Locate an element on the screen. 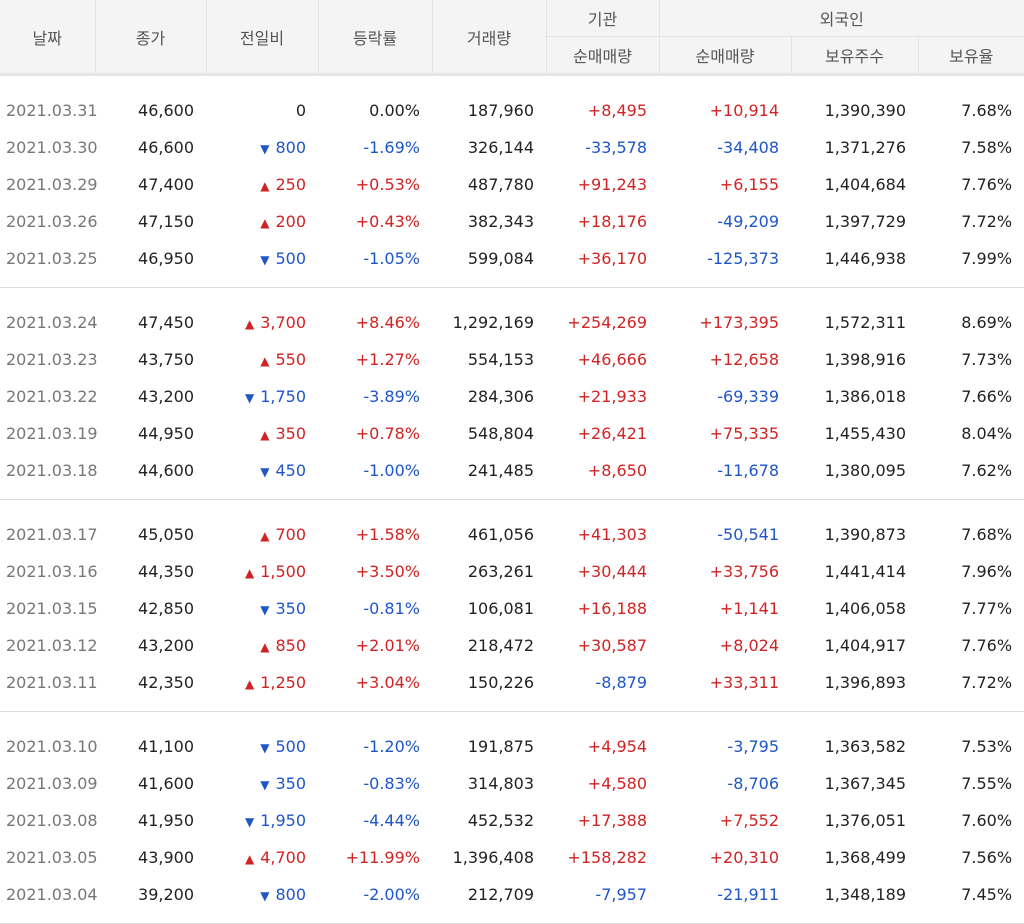 Image resolution: width=1024 pixels, height=924 pixels. change-cell: ▲ 850 is located at coordinates (262, 645).